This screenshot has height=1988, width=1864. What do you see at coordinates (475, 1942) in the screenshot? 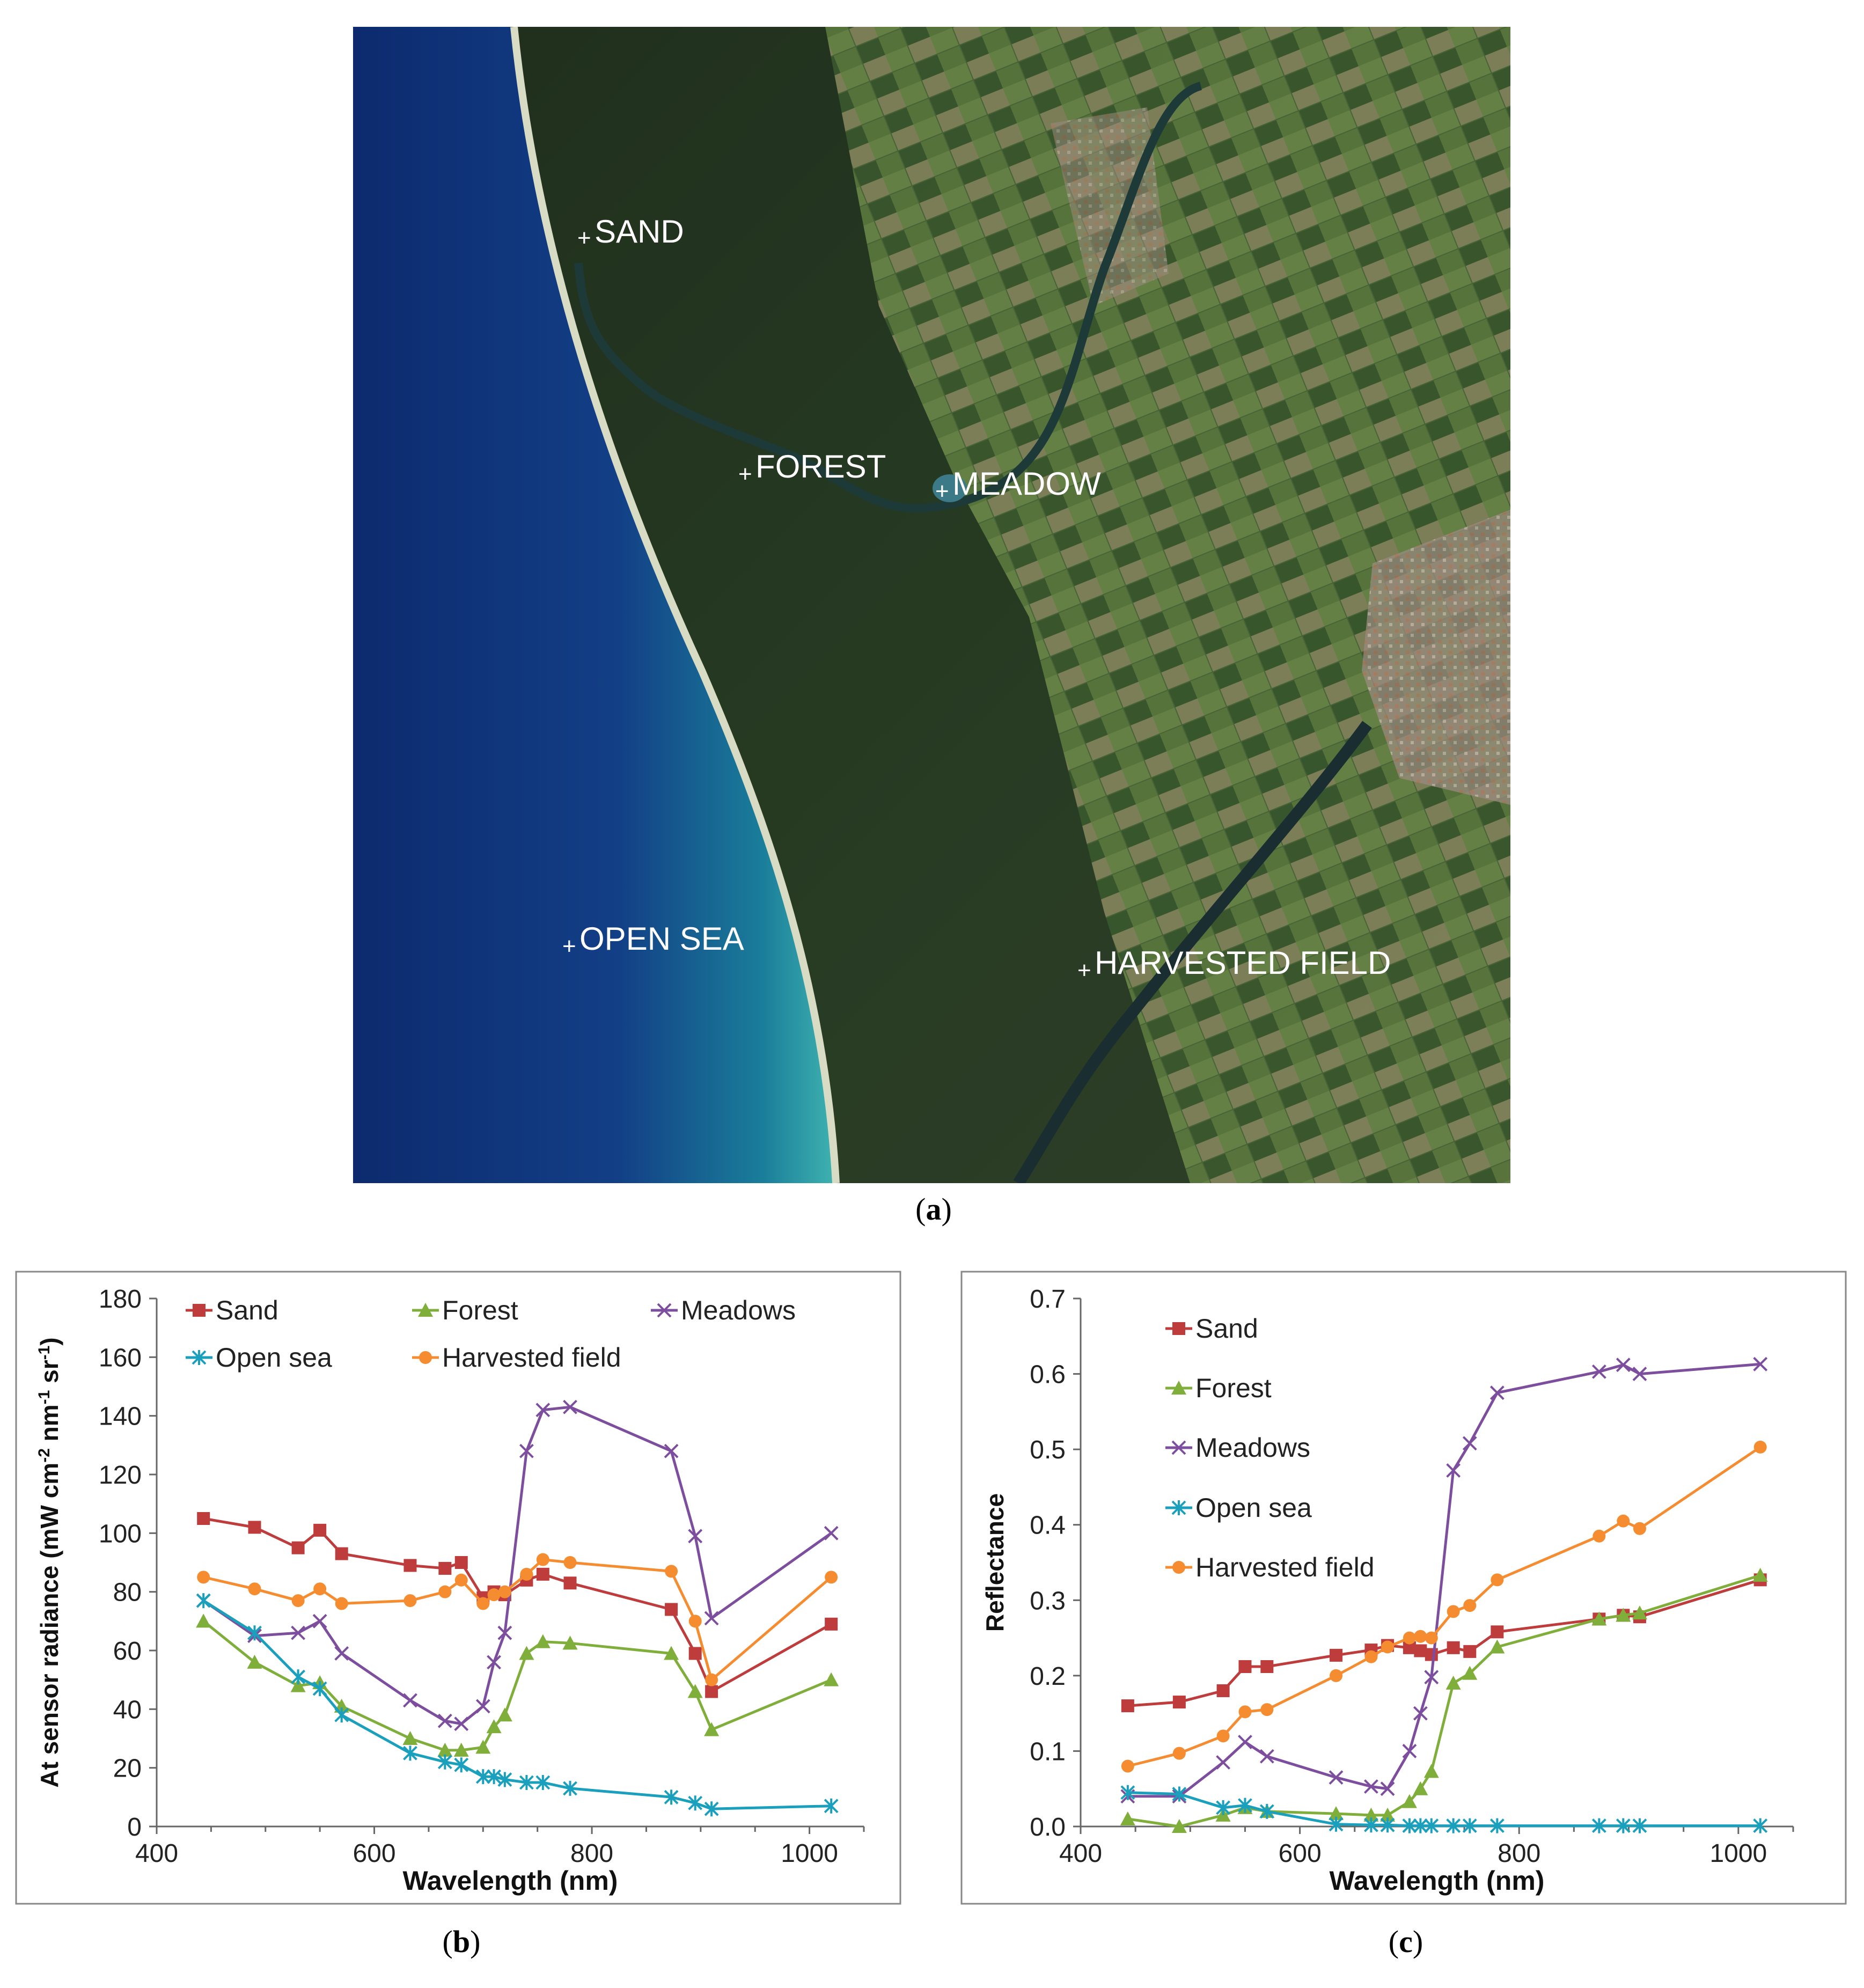
I see `caption-b-close: )` at bounding box center [475, 1942].